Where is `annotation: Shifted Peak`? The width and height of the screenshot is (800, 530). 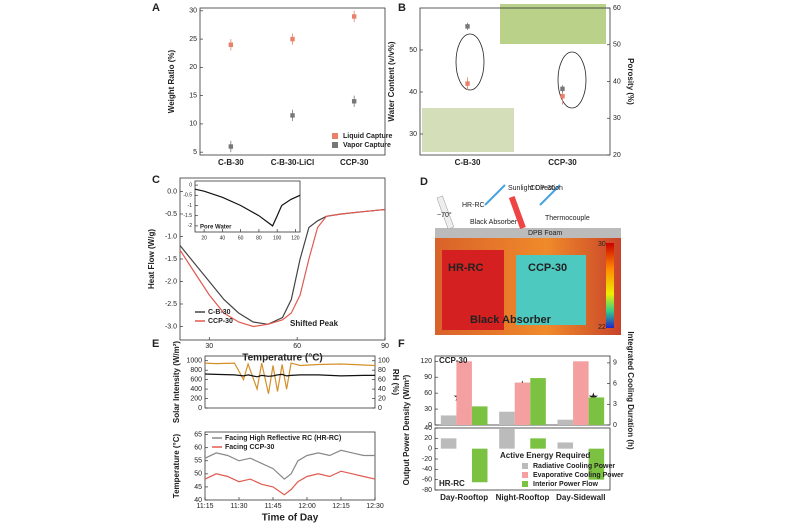 annotation: Shifted Peak is located at coordinates (314, 323).